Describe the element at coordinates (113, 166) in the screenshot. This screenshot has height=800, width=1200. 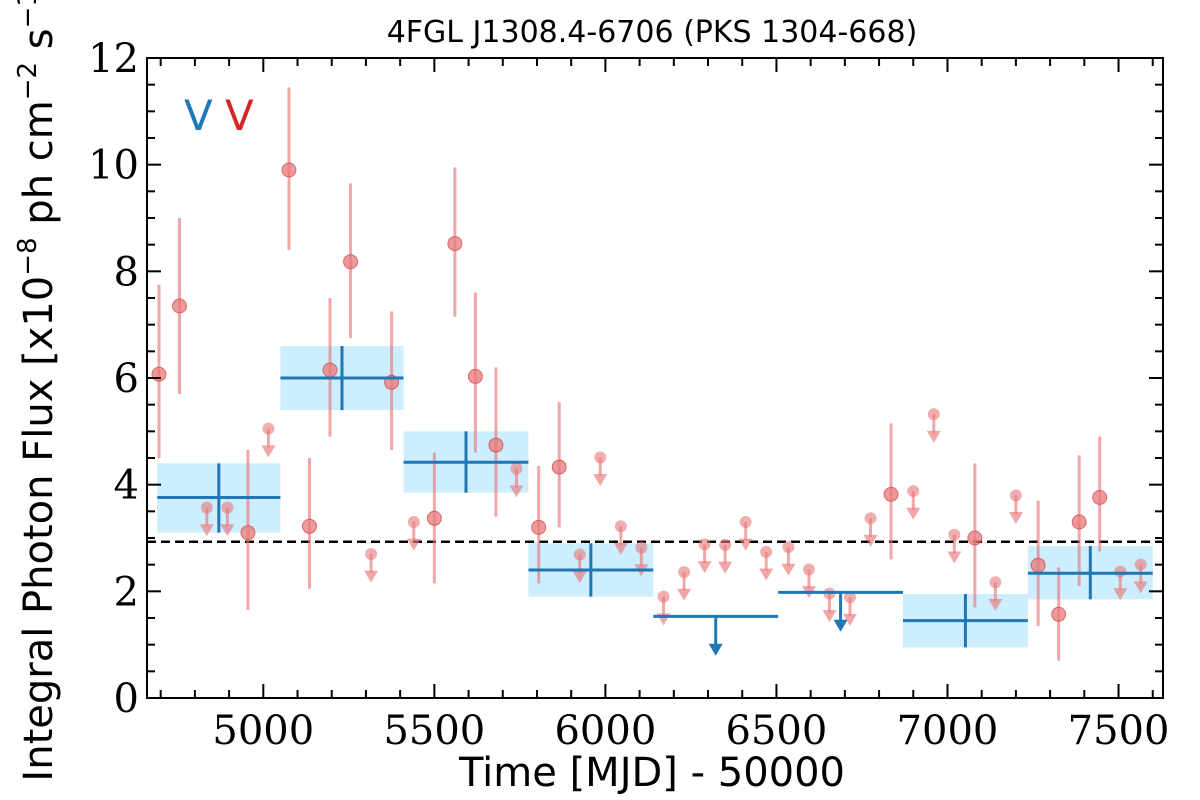
I see `y-tick-label-5: 10` at that location.